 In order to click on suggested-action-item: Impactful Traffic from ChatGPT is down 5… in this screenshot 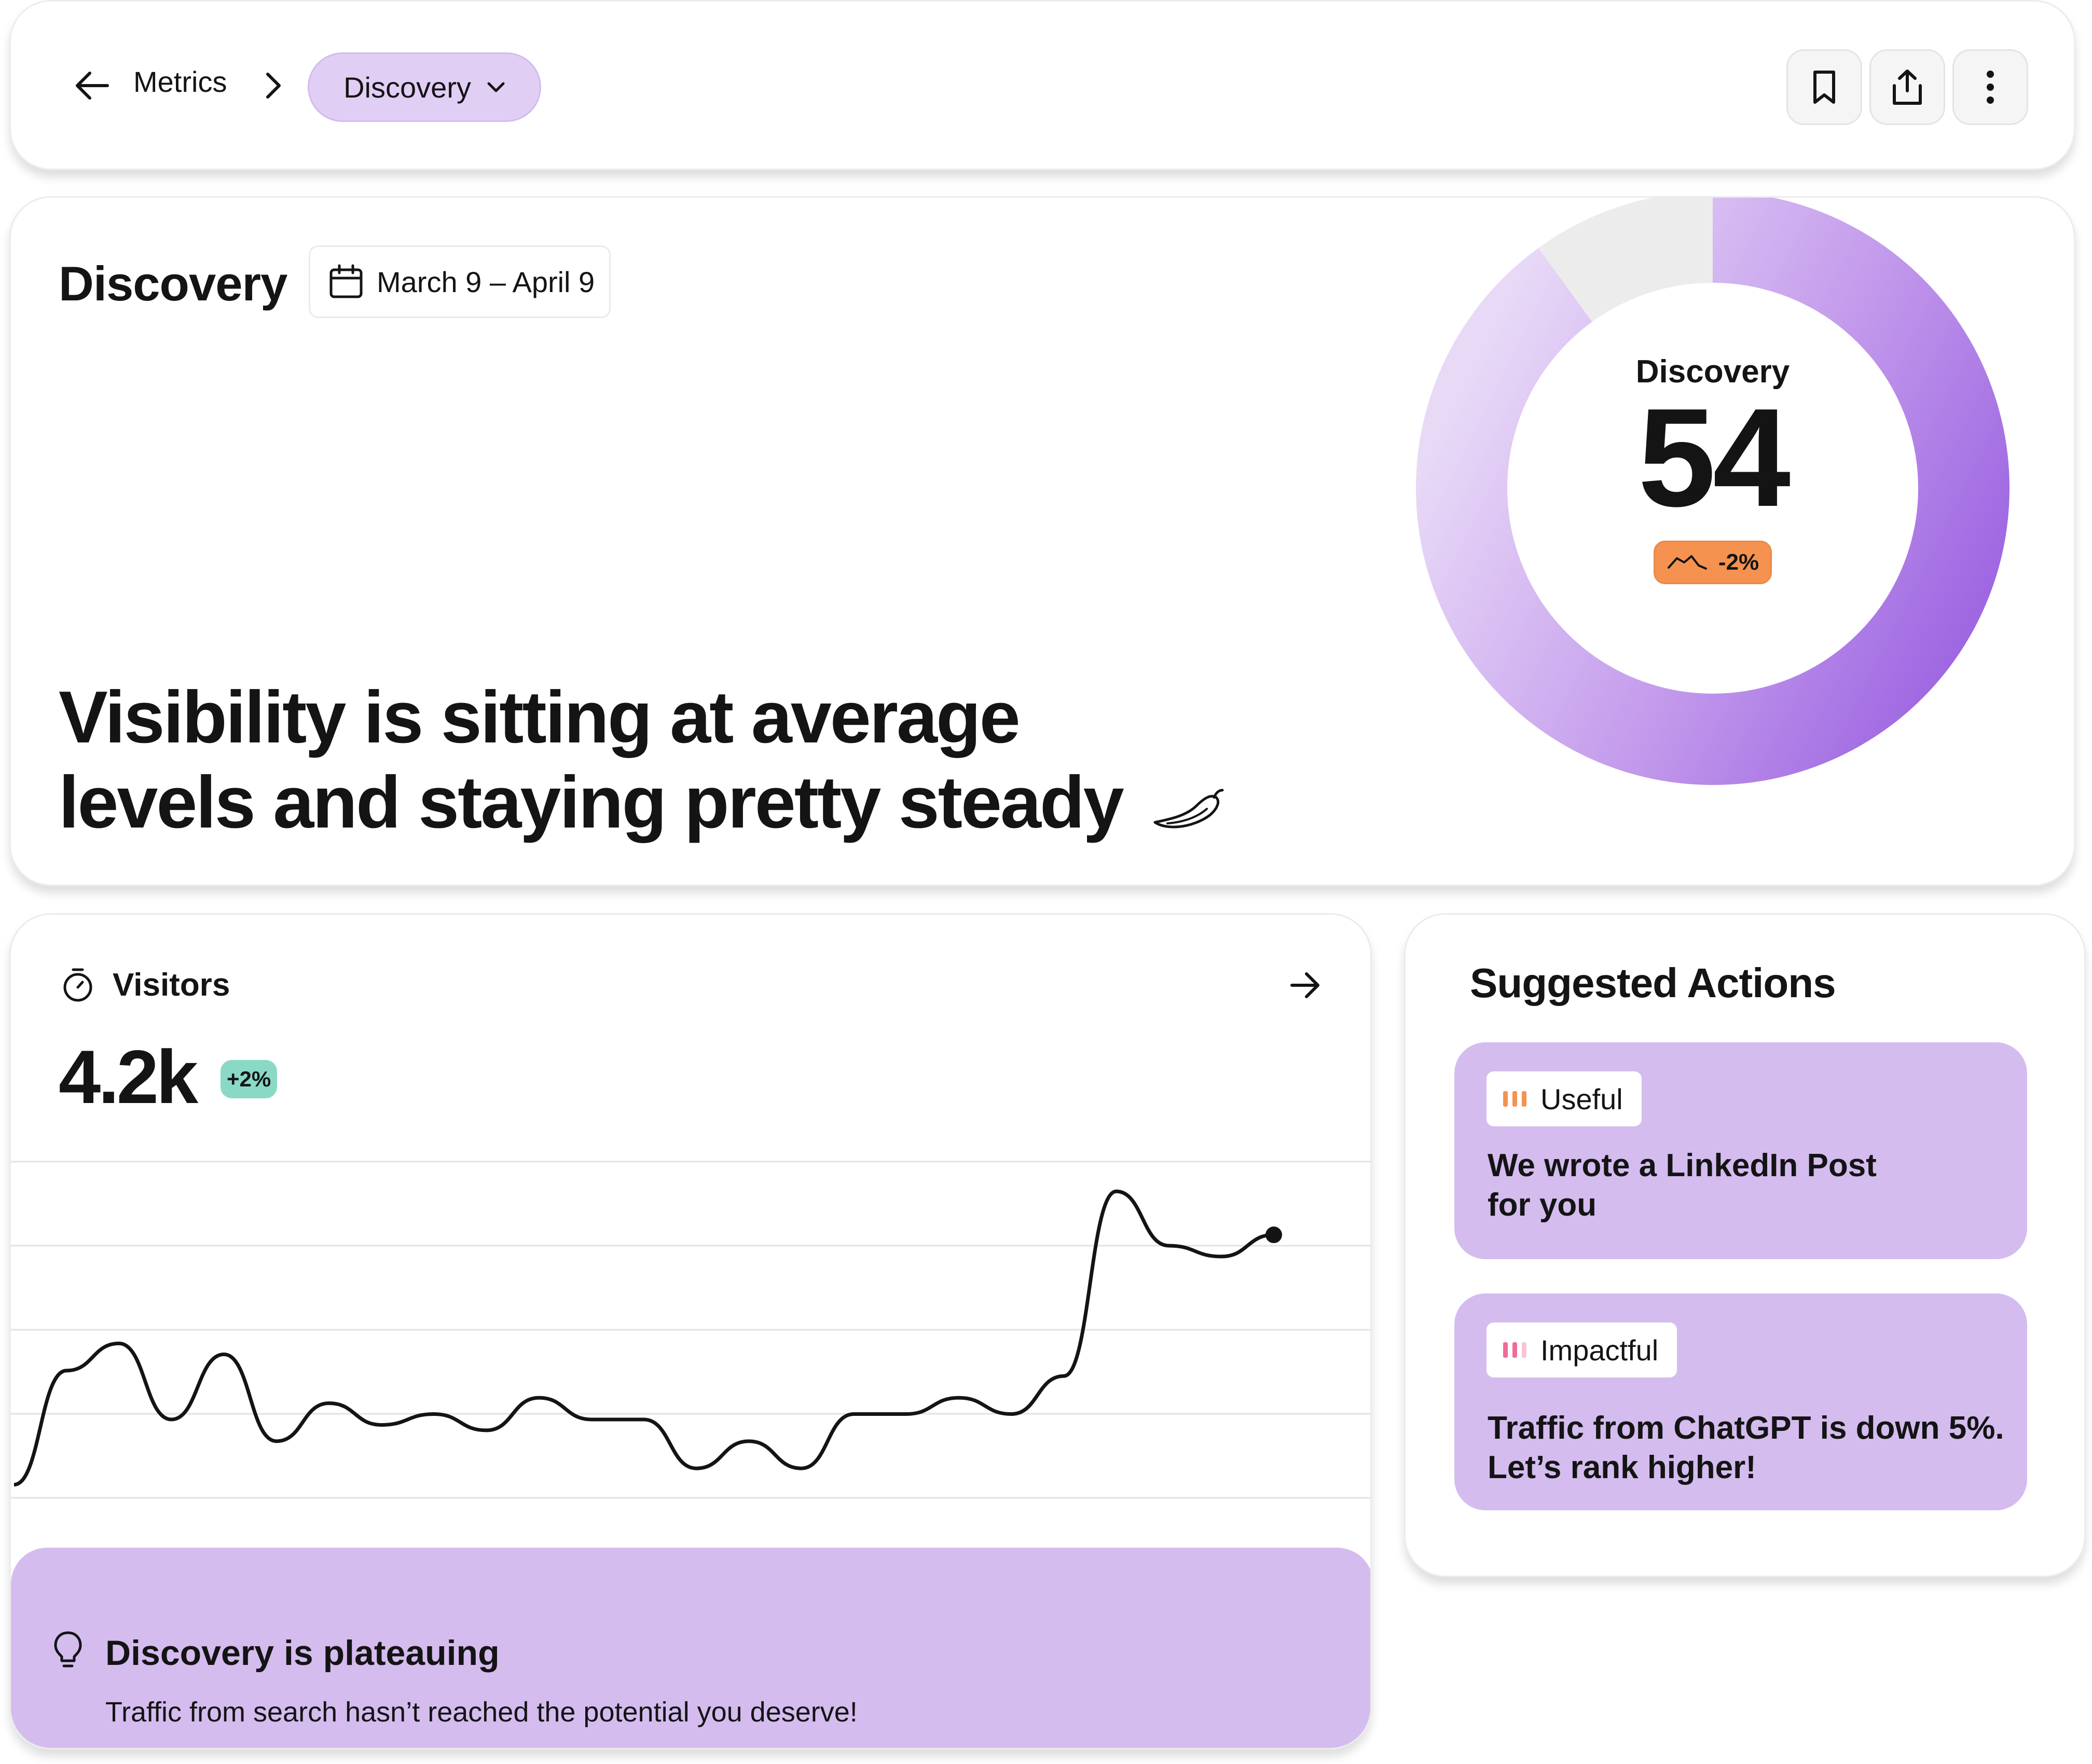, I will do `click(1740, 1401)`.